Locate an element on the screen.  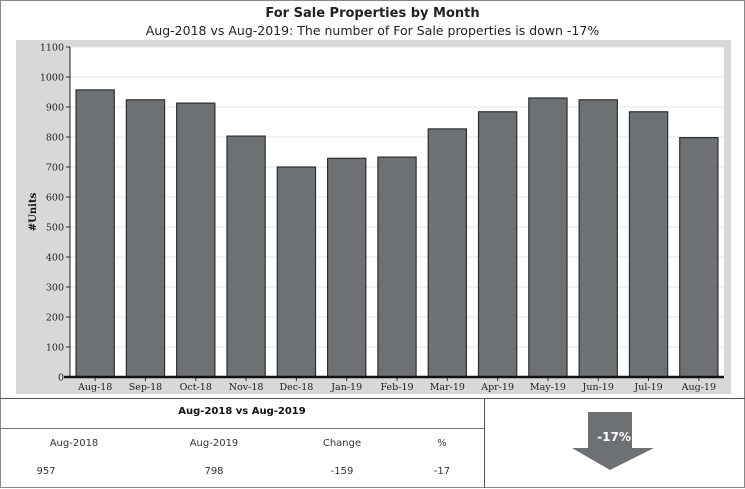
x-tick-label: Aug-19 is located at coordinates (698, 387).